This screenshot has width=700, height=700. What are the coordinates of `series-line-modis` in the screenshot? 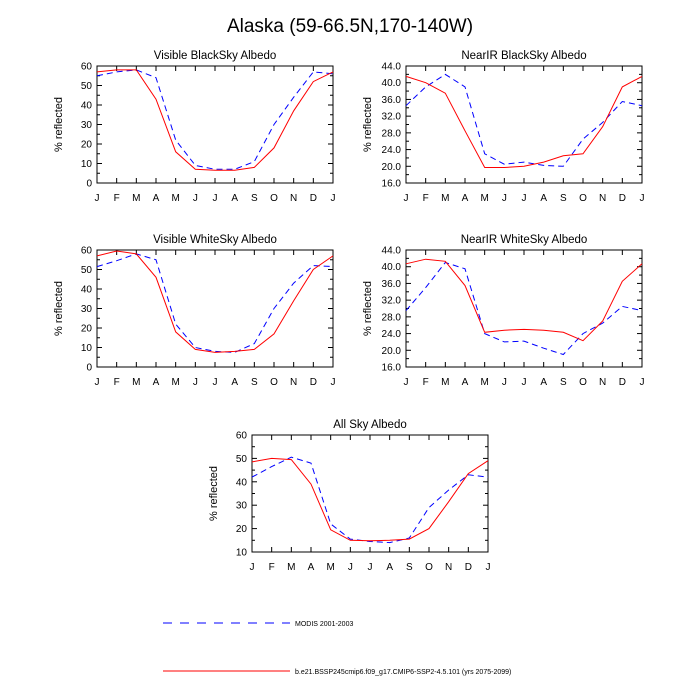 It's located at (215, 303).